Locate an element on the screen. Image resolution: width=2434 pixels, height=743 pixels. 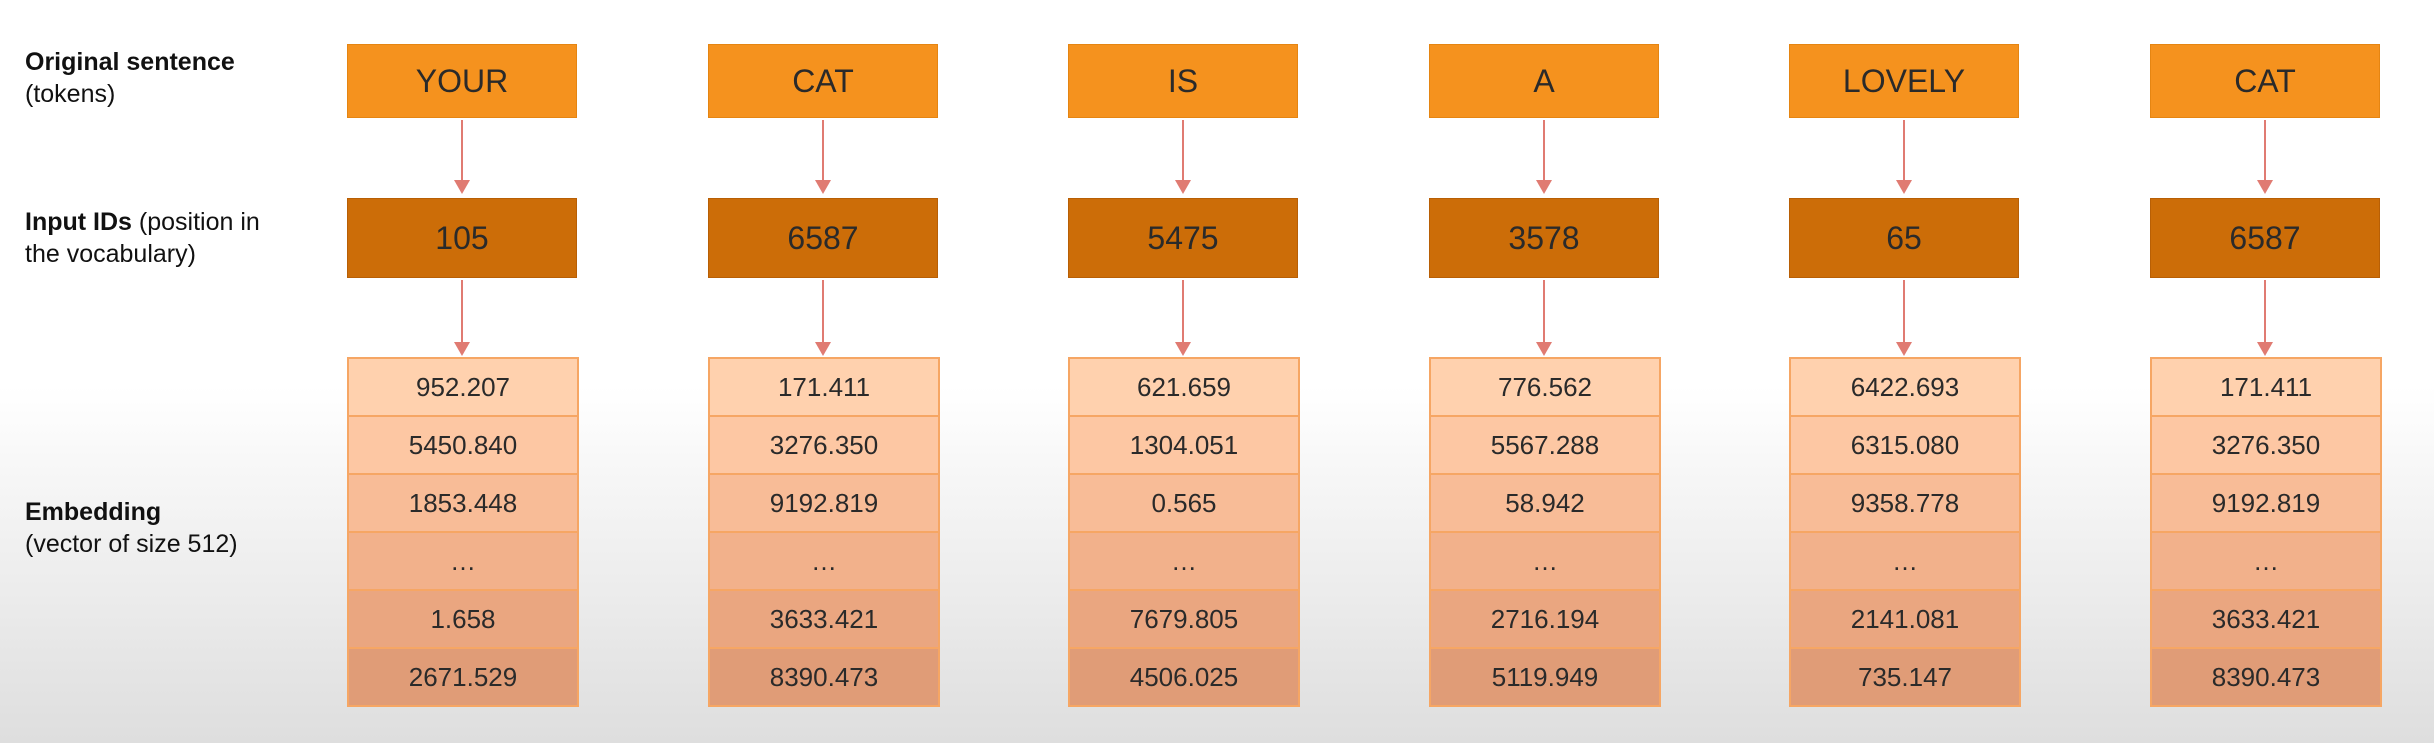
token-box: A is located at coordinates (1544, 81).